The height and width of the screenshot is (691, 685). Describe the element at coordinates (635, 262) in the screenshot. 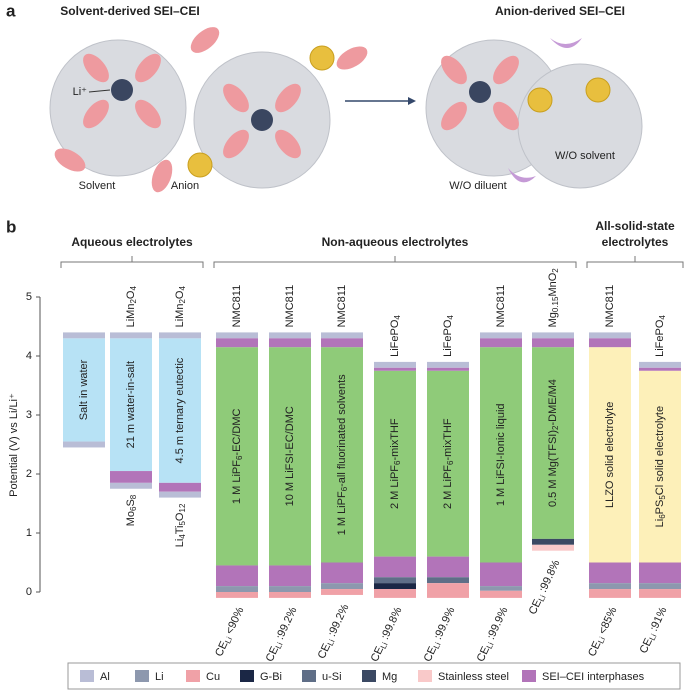

I see `group-bracket` at that location.